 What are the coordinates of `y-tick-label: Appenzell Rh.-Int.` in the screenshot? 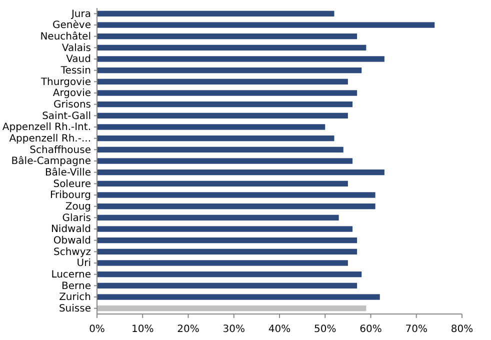 It's located at (46, 128).